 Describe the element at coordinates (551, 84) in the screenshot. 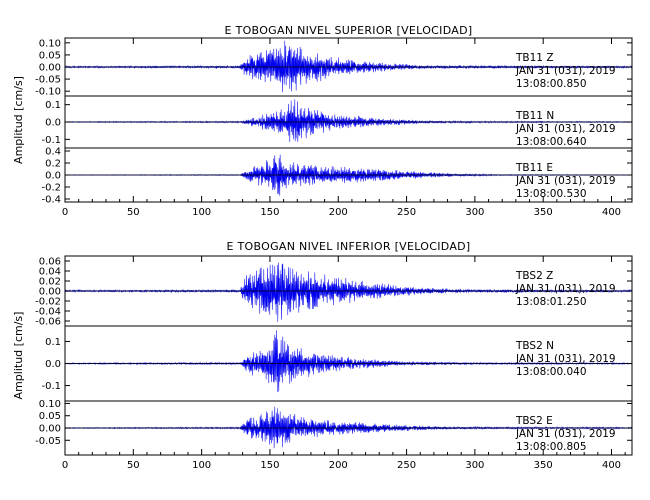

I see `trace-time-label: 13:08:00.850` at that location.